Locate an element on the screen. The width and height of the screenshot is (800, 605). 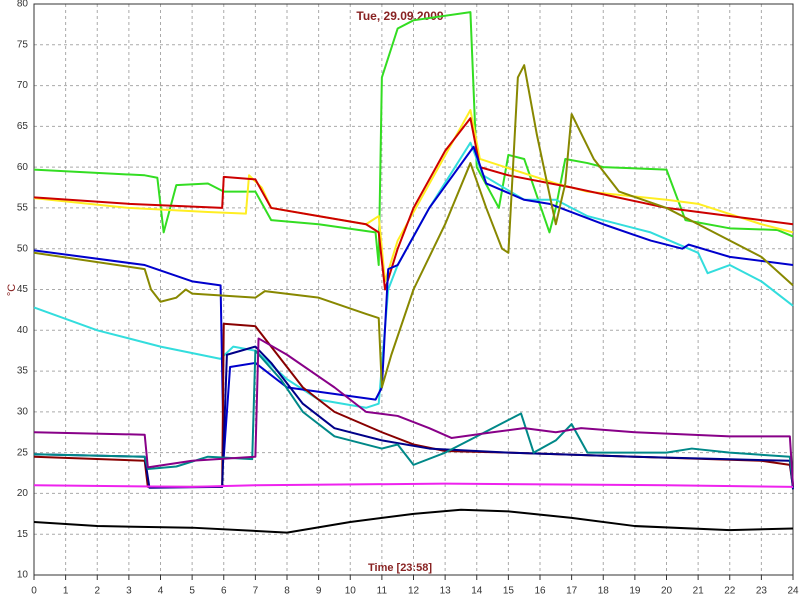
x-tick-label: 3 is located at coordinates (129, 591).